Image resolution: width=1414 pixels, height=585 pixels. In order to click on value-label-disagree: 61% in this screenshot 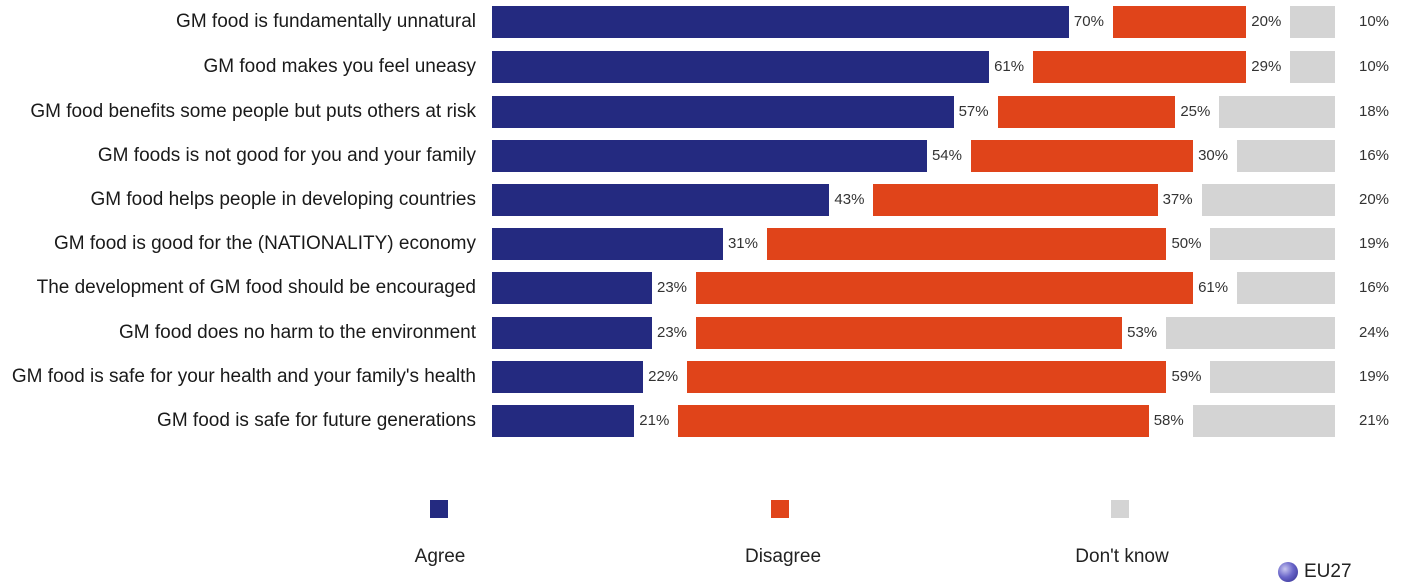, I will do `click(1213, 287)`.